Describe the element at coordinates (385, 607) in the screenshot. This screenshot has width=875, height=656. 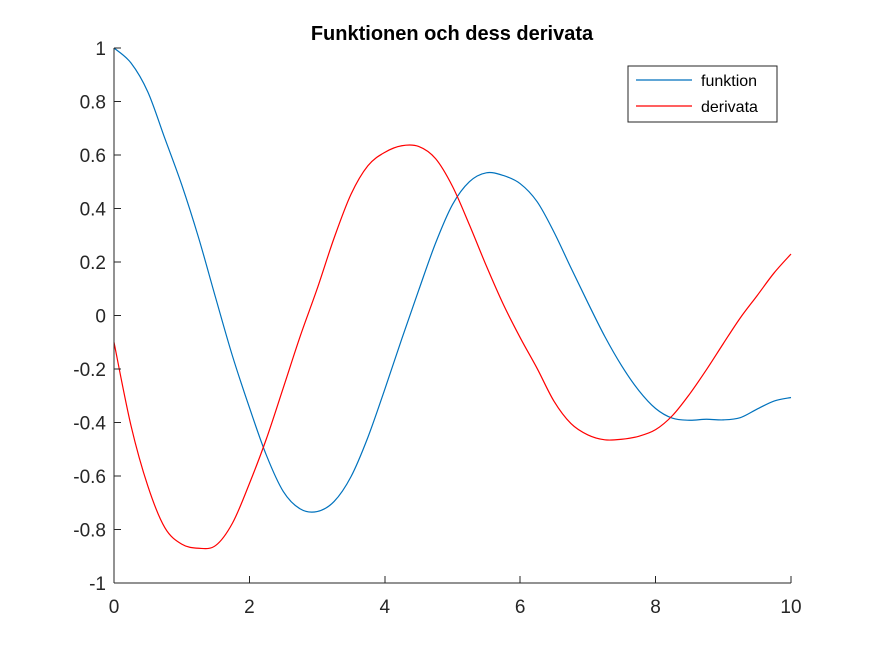
I see `x-tick-label: 4` at that location.